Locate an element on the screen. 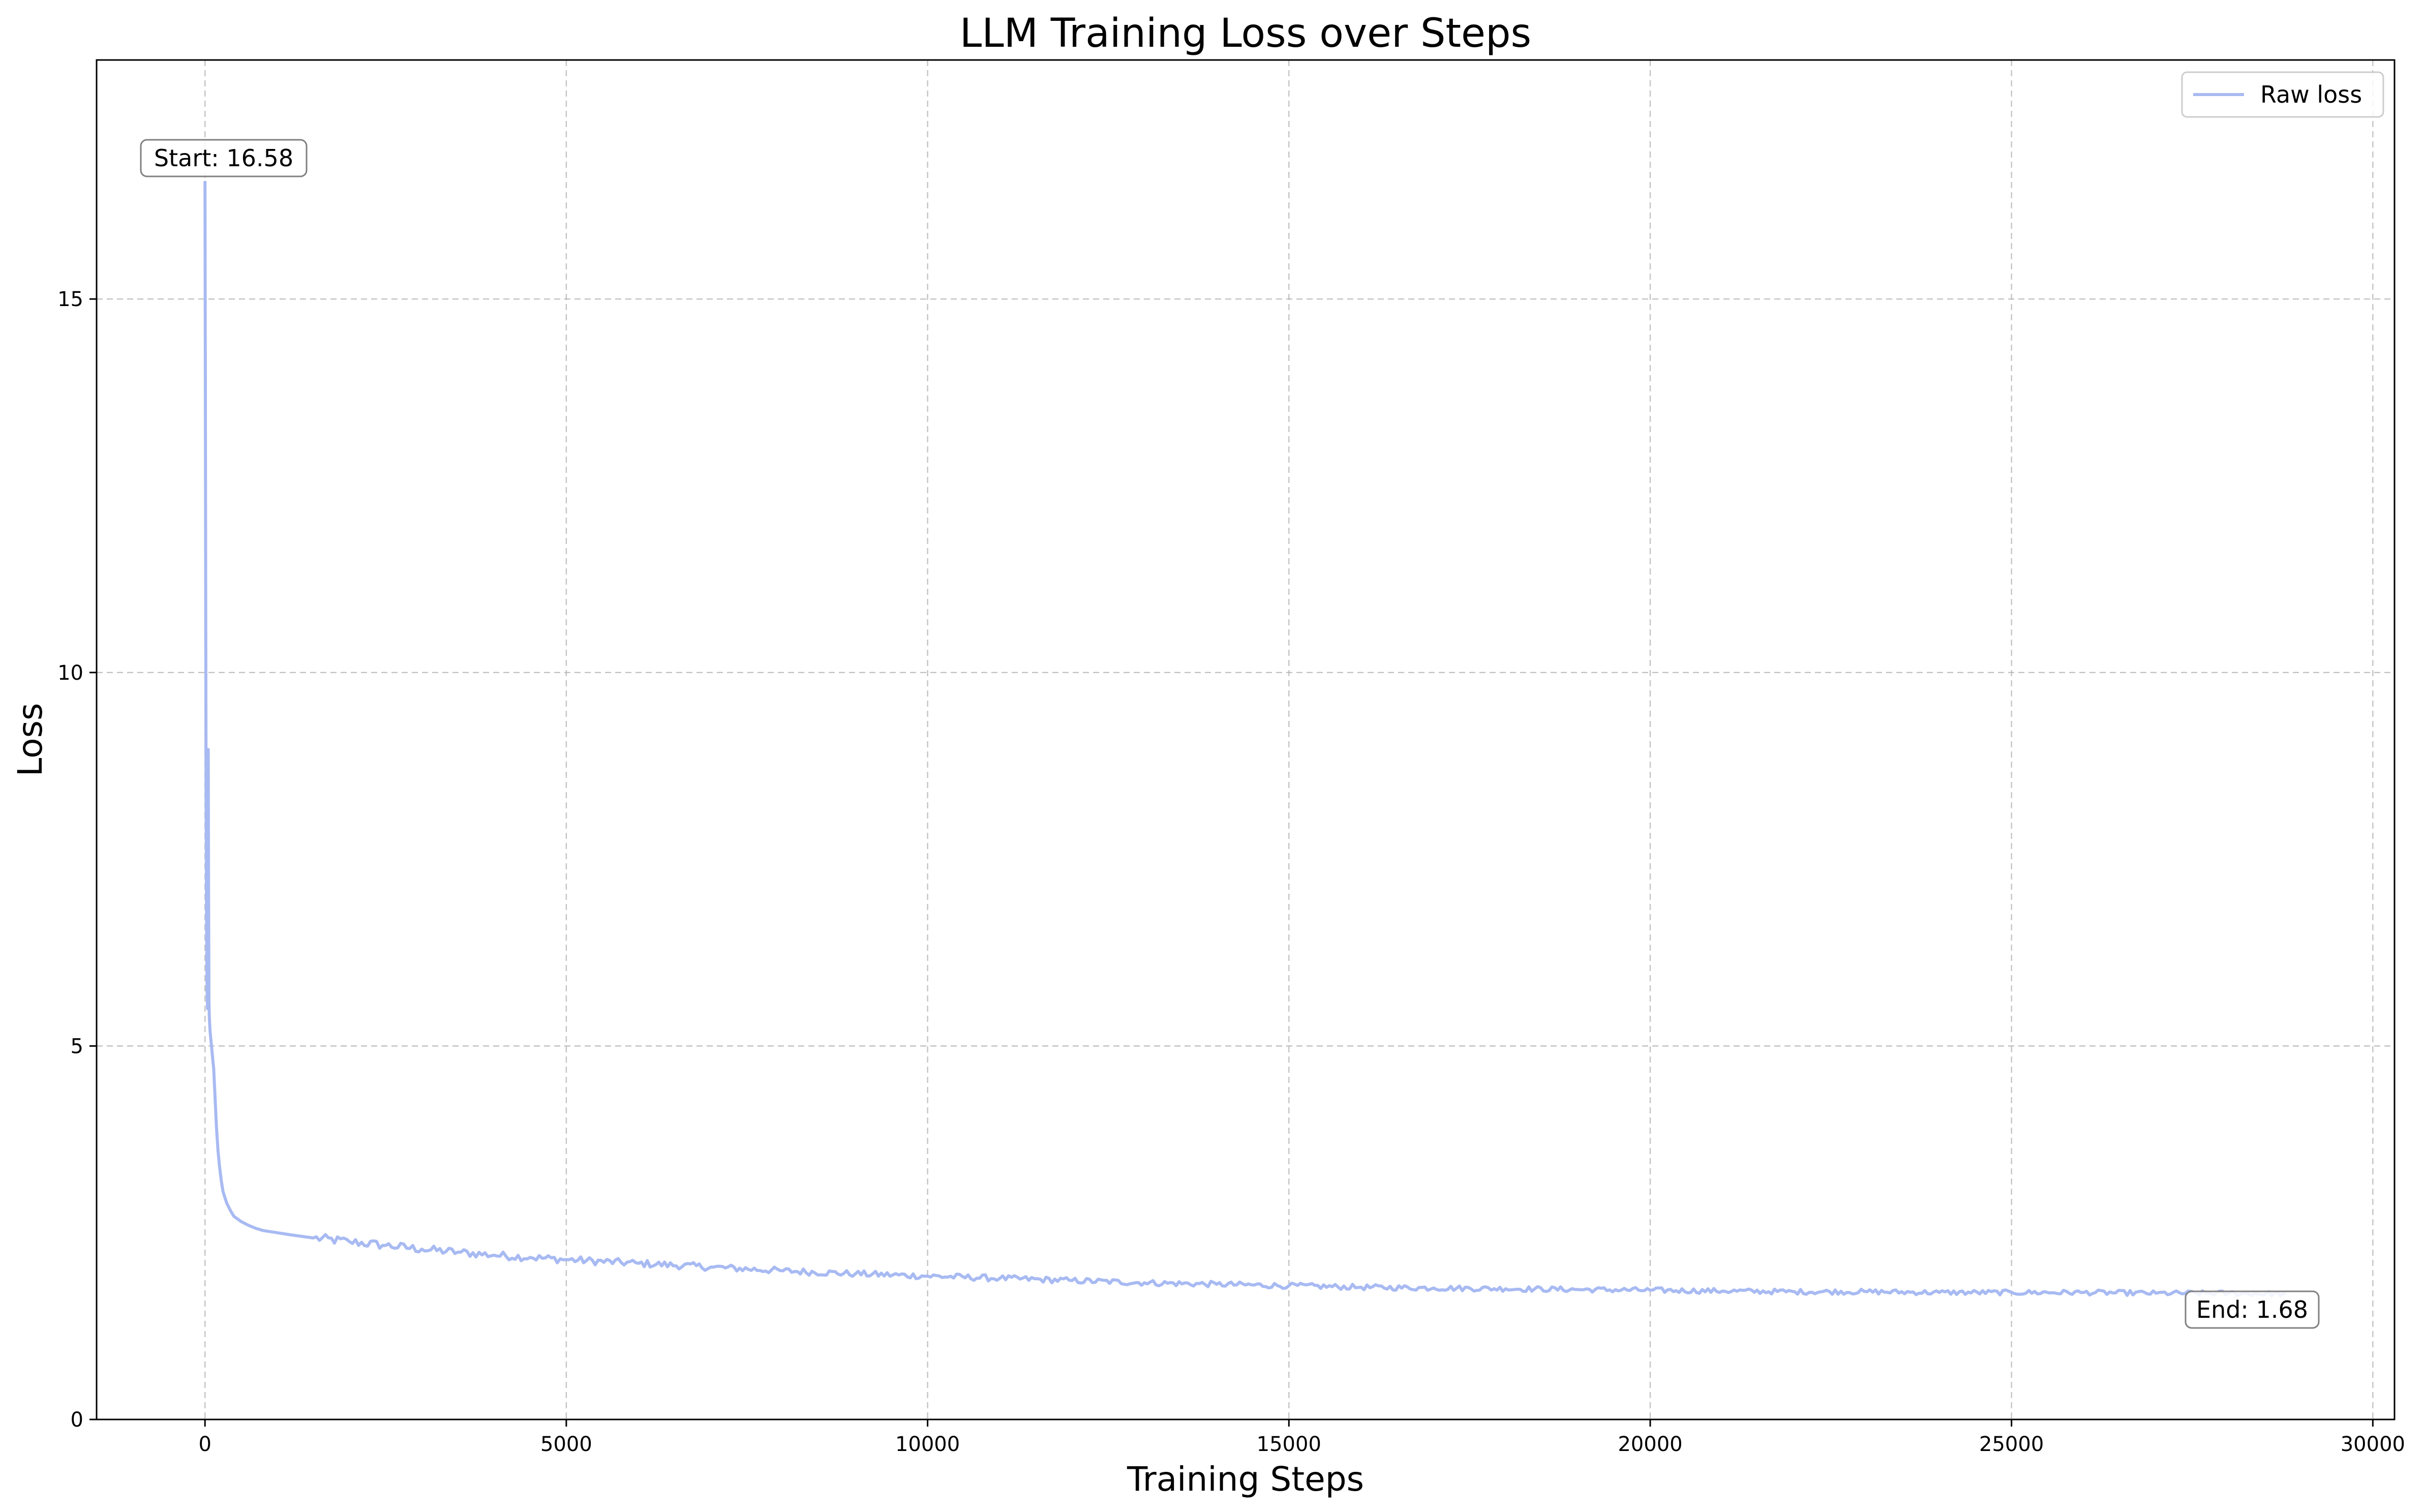 The image size is (2425, 1512). y-tick-label: 15 is located at coordinates (70, 299).